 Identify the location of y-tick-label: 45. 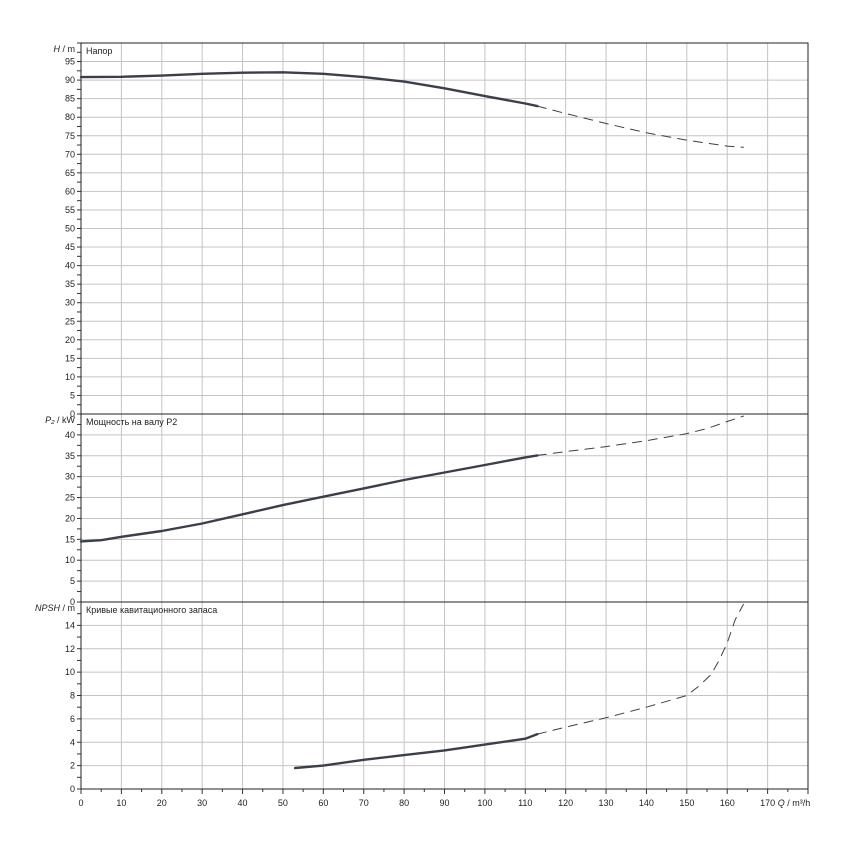
(70, 247).